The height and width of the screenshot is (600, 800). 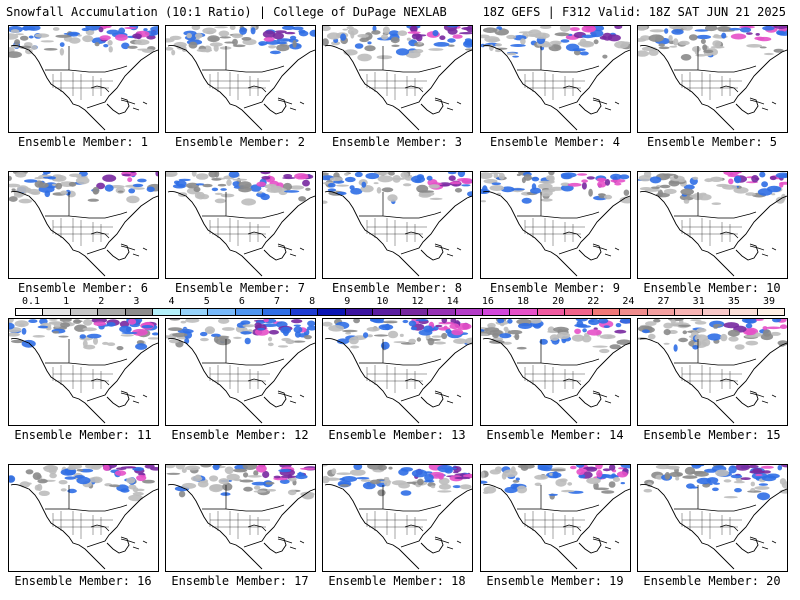 What do you see at coordinates (555, 581) in the screenshot?
I see `member-caption: Ensemble Member: 19` at bounding box center [555, 581].